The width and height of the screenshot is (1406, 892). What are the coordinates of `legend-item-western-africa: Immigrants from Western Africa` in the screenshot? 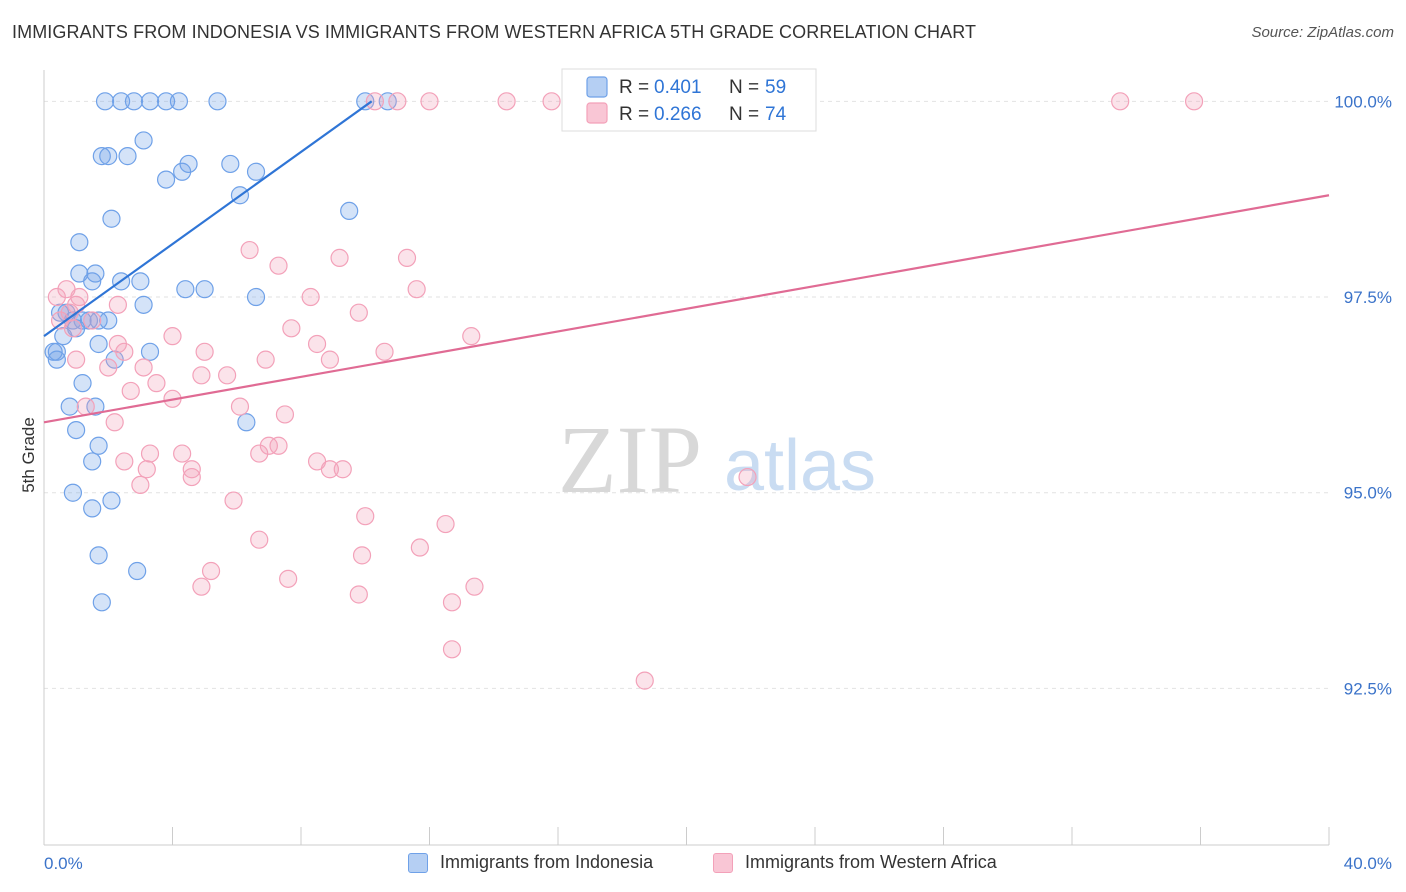 It's located at (855, 862).